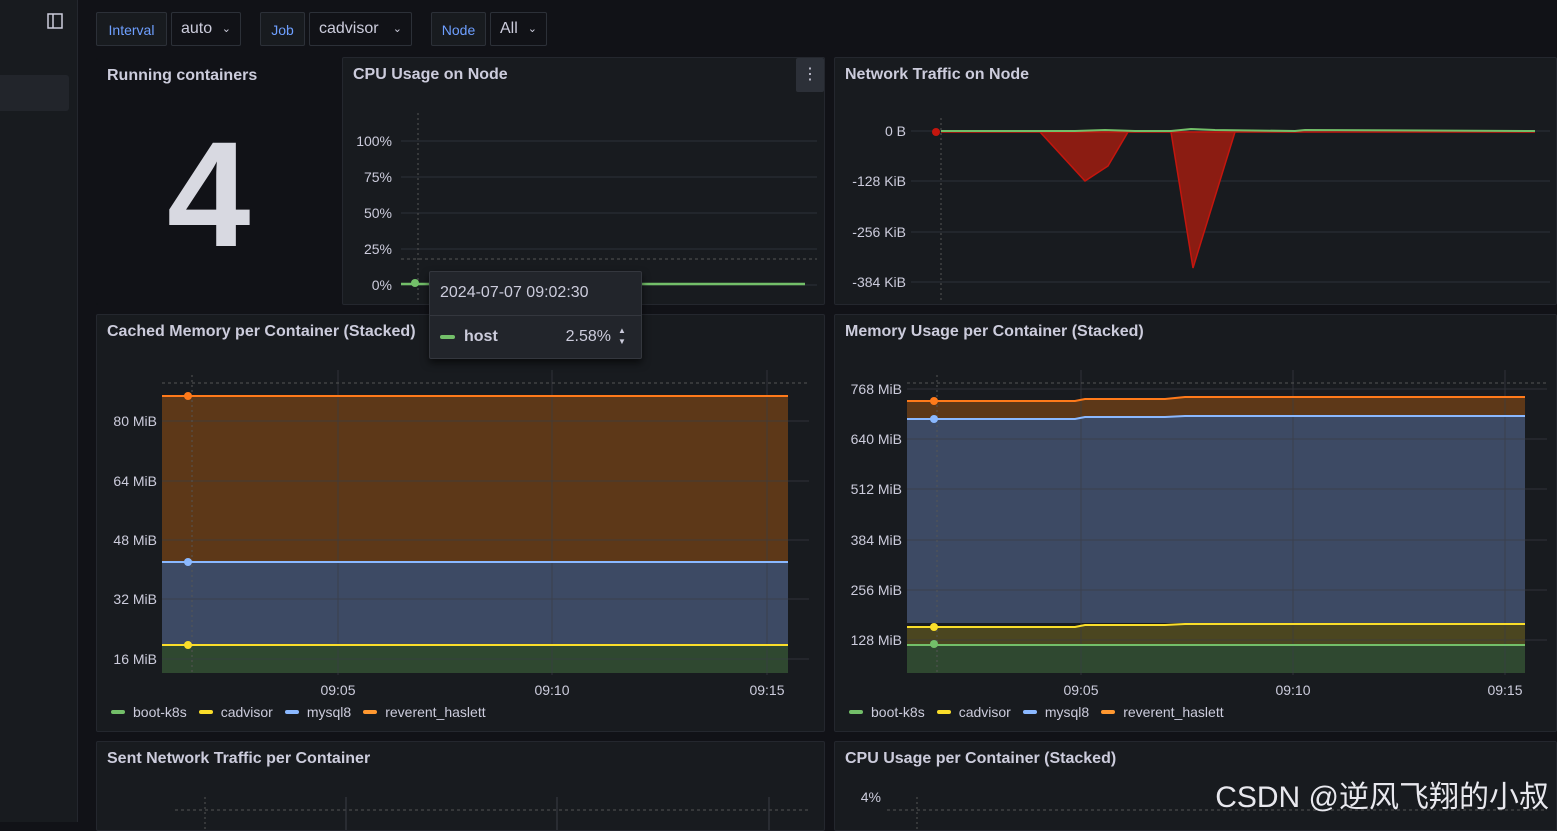 The height and width of the screenshot is (831, 1557). Describe the element at coordinates (135, 599) in the screenshot. I see `y-tick: 32 MiB` at that location.